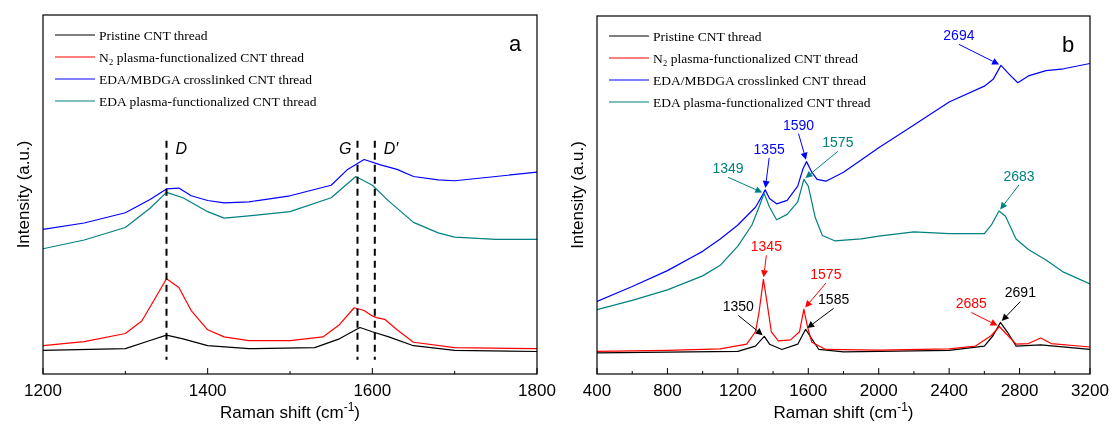 The width and height of the screenshot is (1115, 432). What do you see at coordinates (798, 124) in the screenshot?
I see `annotation: 1590` at bounding box center [798, 124].